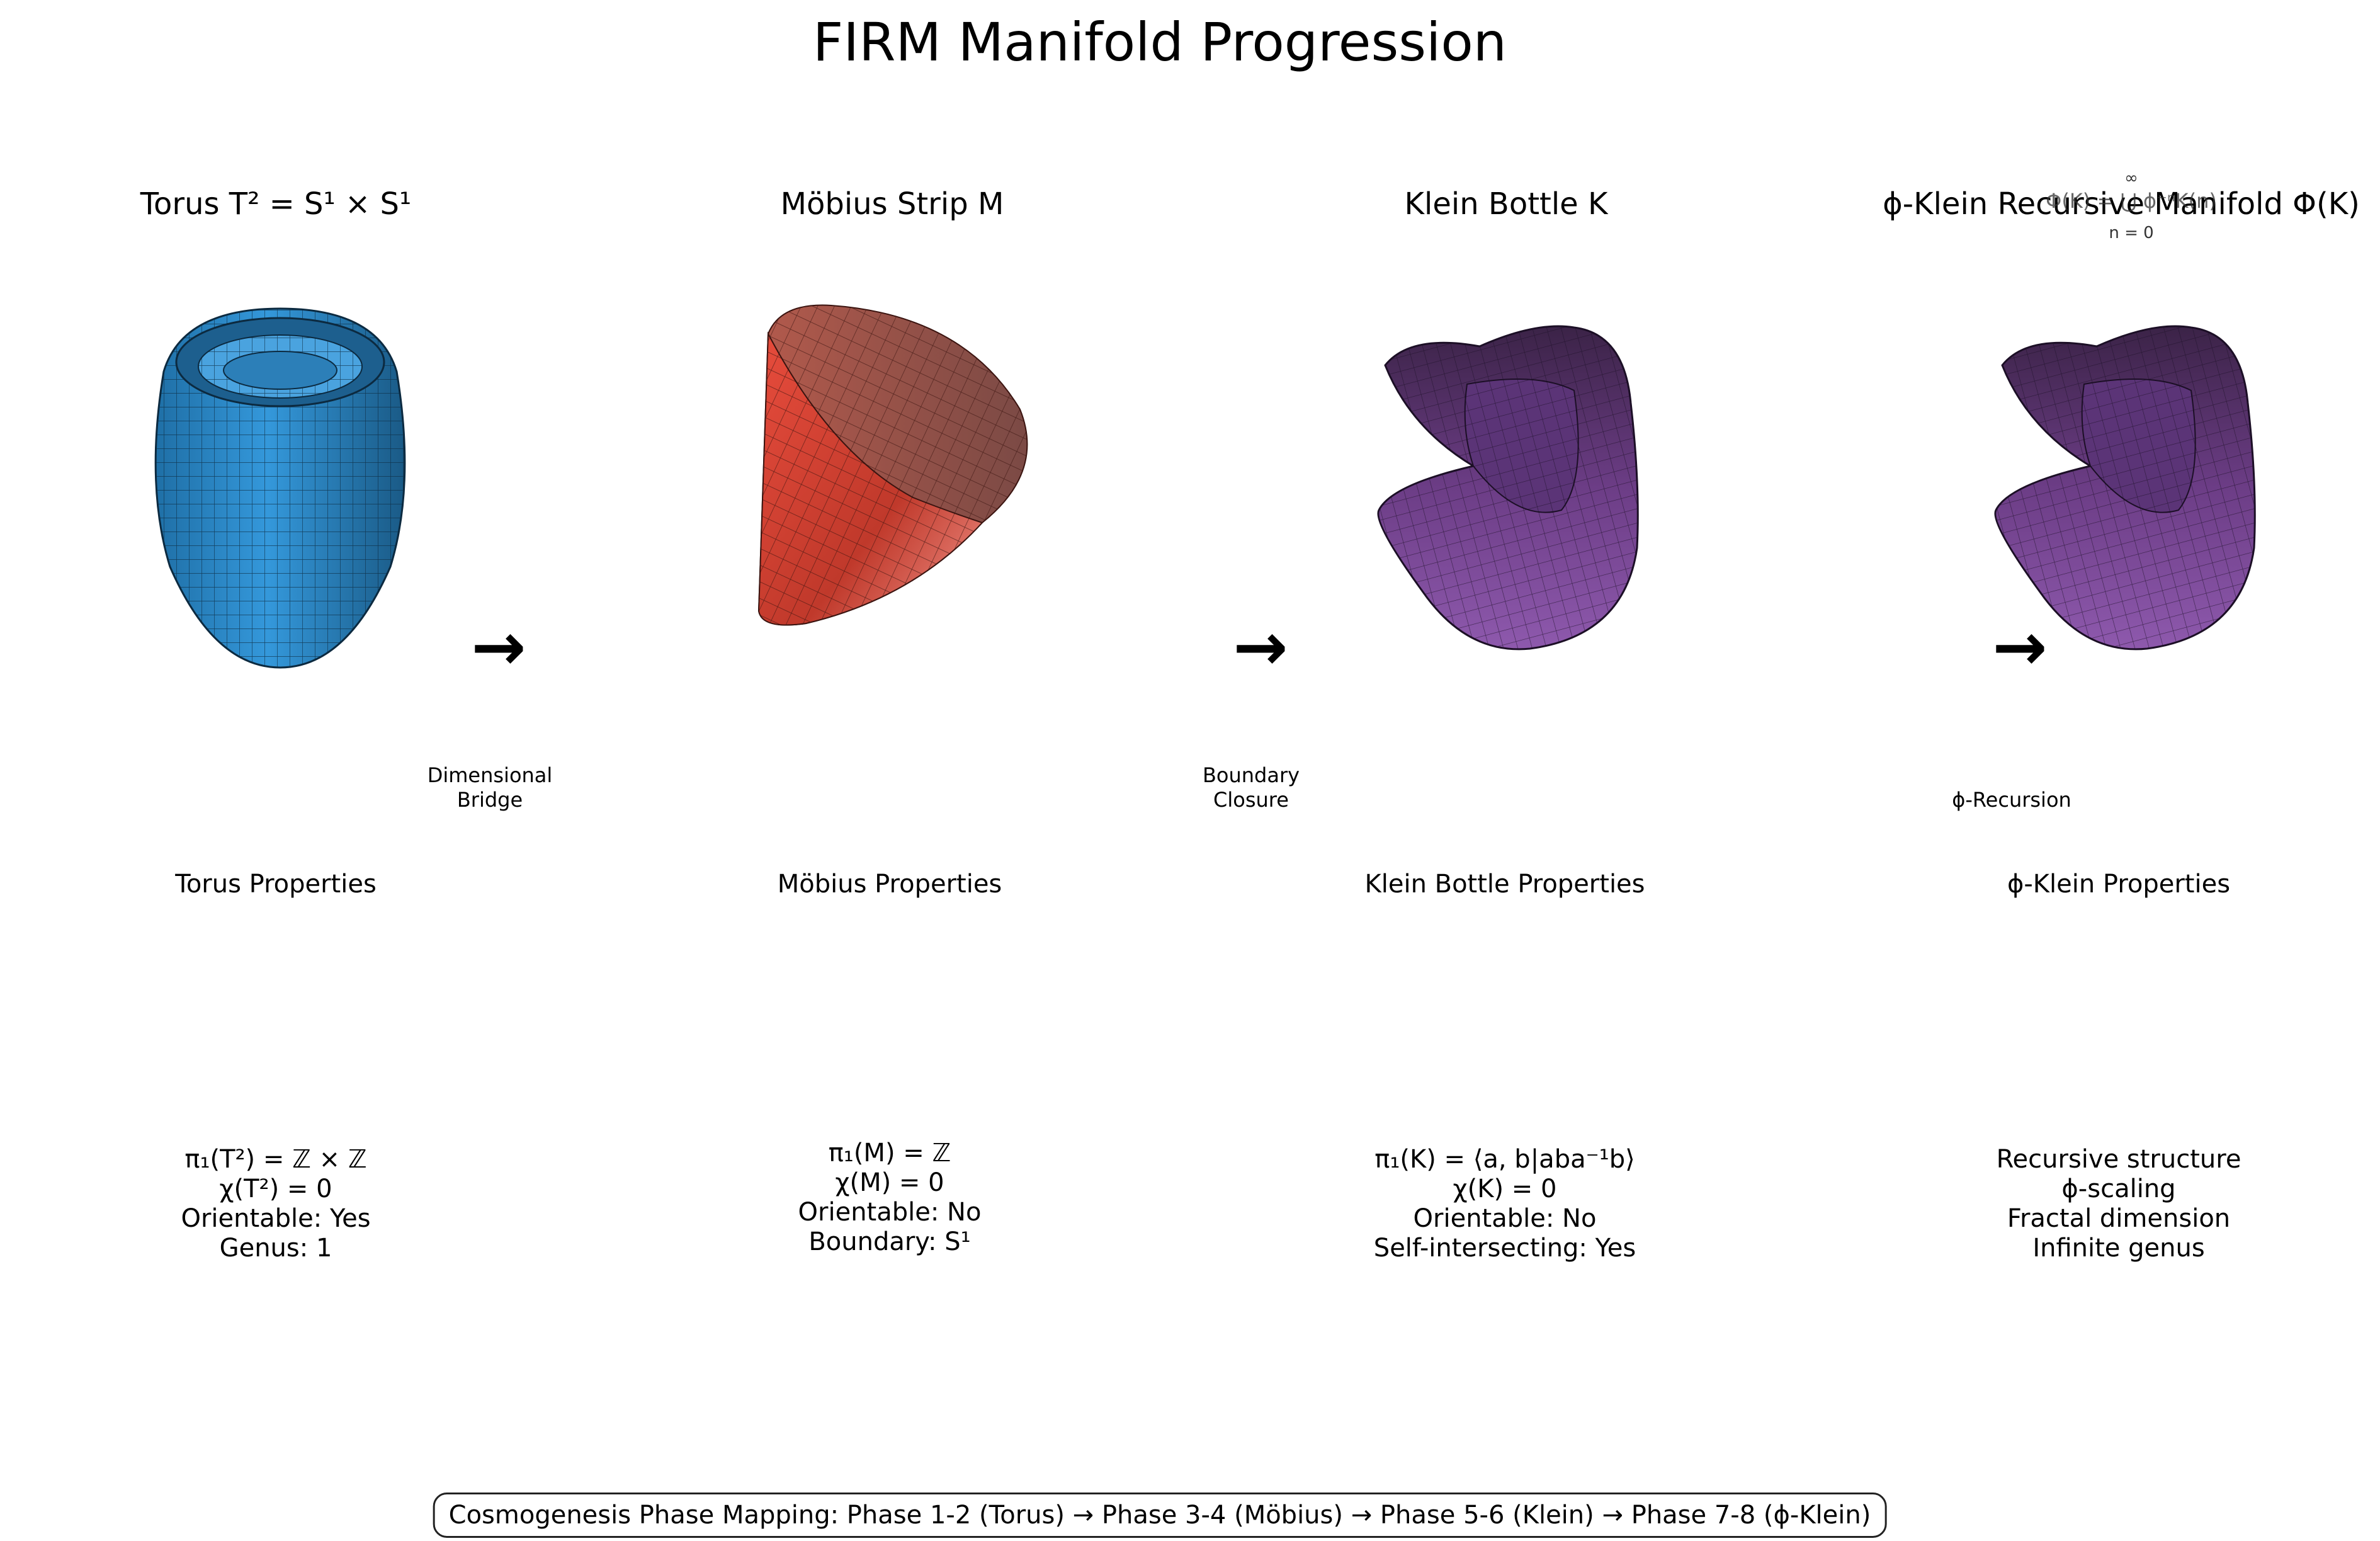 This screenshot has width=2380, height=1541. What do you see at coordinates (2119, 884) in the screenshot?
I see `props-title-phi-klein: ϕ-Klein Properties` at bounding box center [2119, 884].